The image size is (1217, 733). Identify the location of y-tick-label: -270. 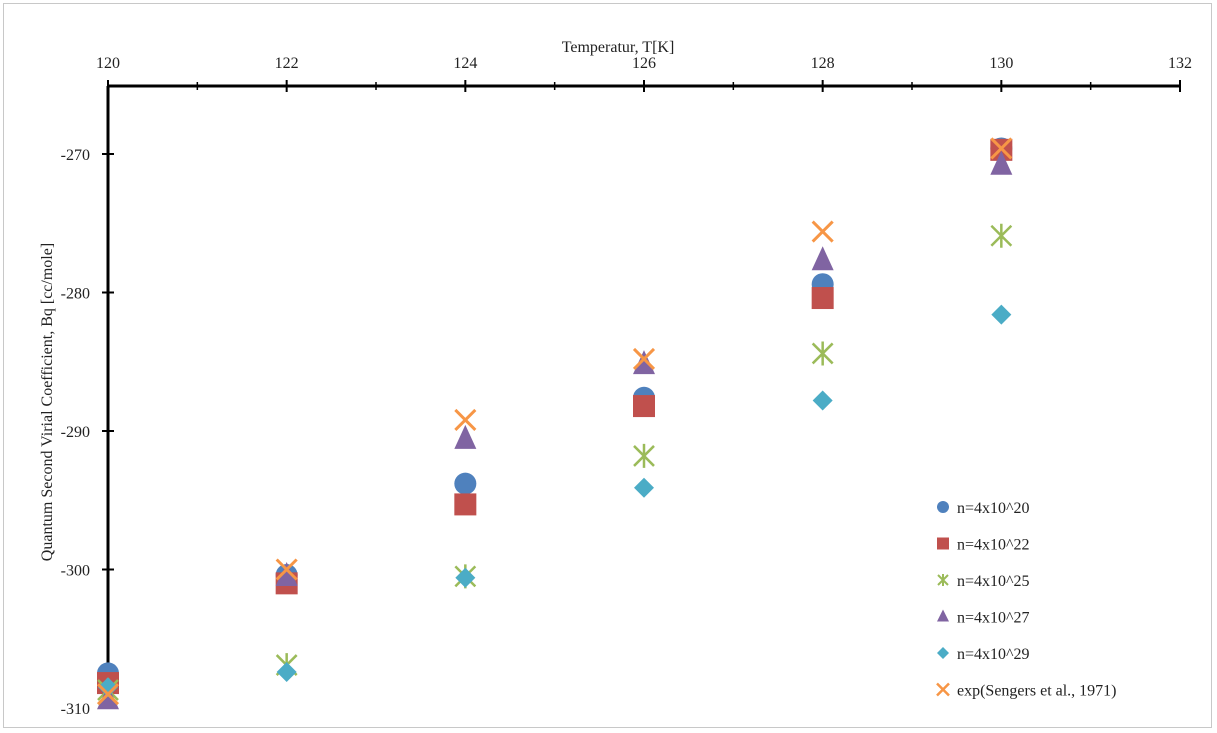
(75, 155).